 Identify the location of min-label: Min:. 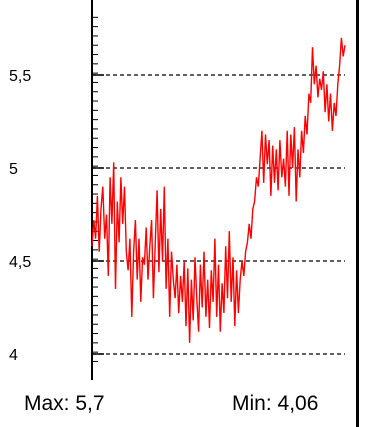
(252, 403).